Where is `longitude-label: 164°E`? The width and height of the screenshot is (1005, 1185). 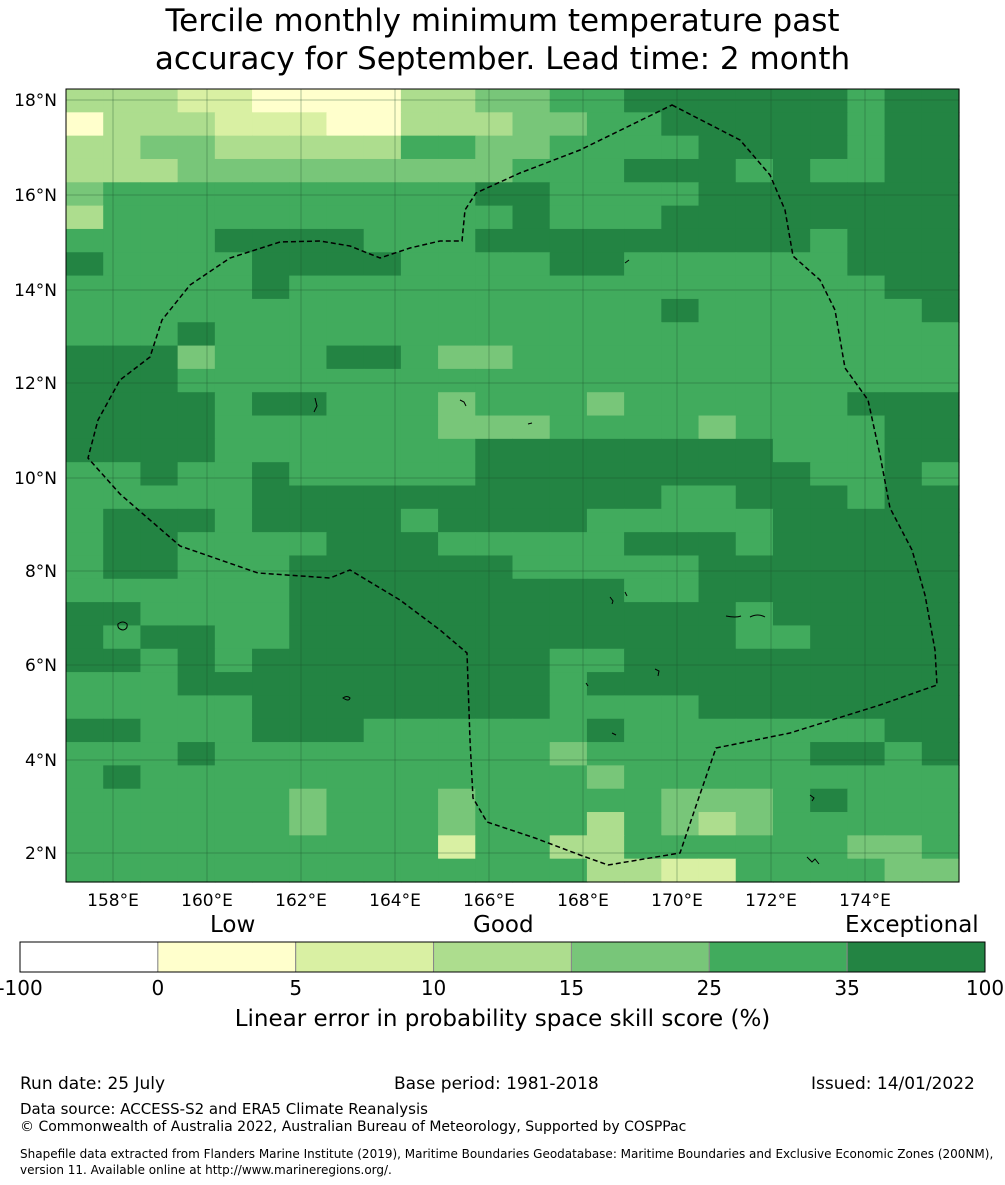 longitude-label: 164°E is located at coordinates (395, 901).